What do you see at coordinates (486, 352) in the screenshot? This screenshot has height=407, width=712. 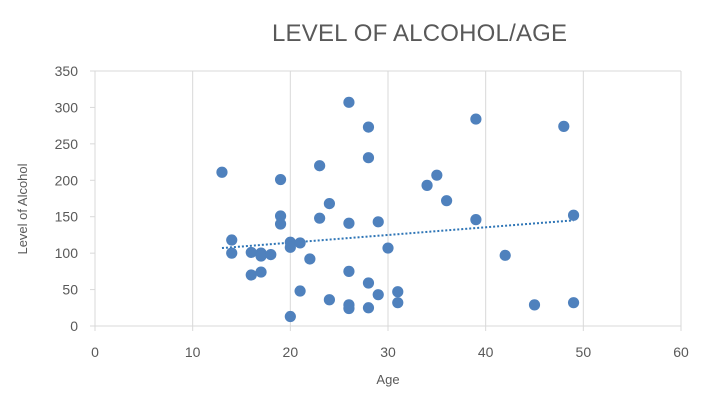 I see `x-tick-label: 40` at bounding box center [486, 352].